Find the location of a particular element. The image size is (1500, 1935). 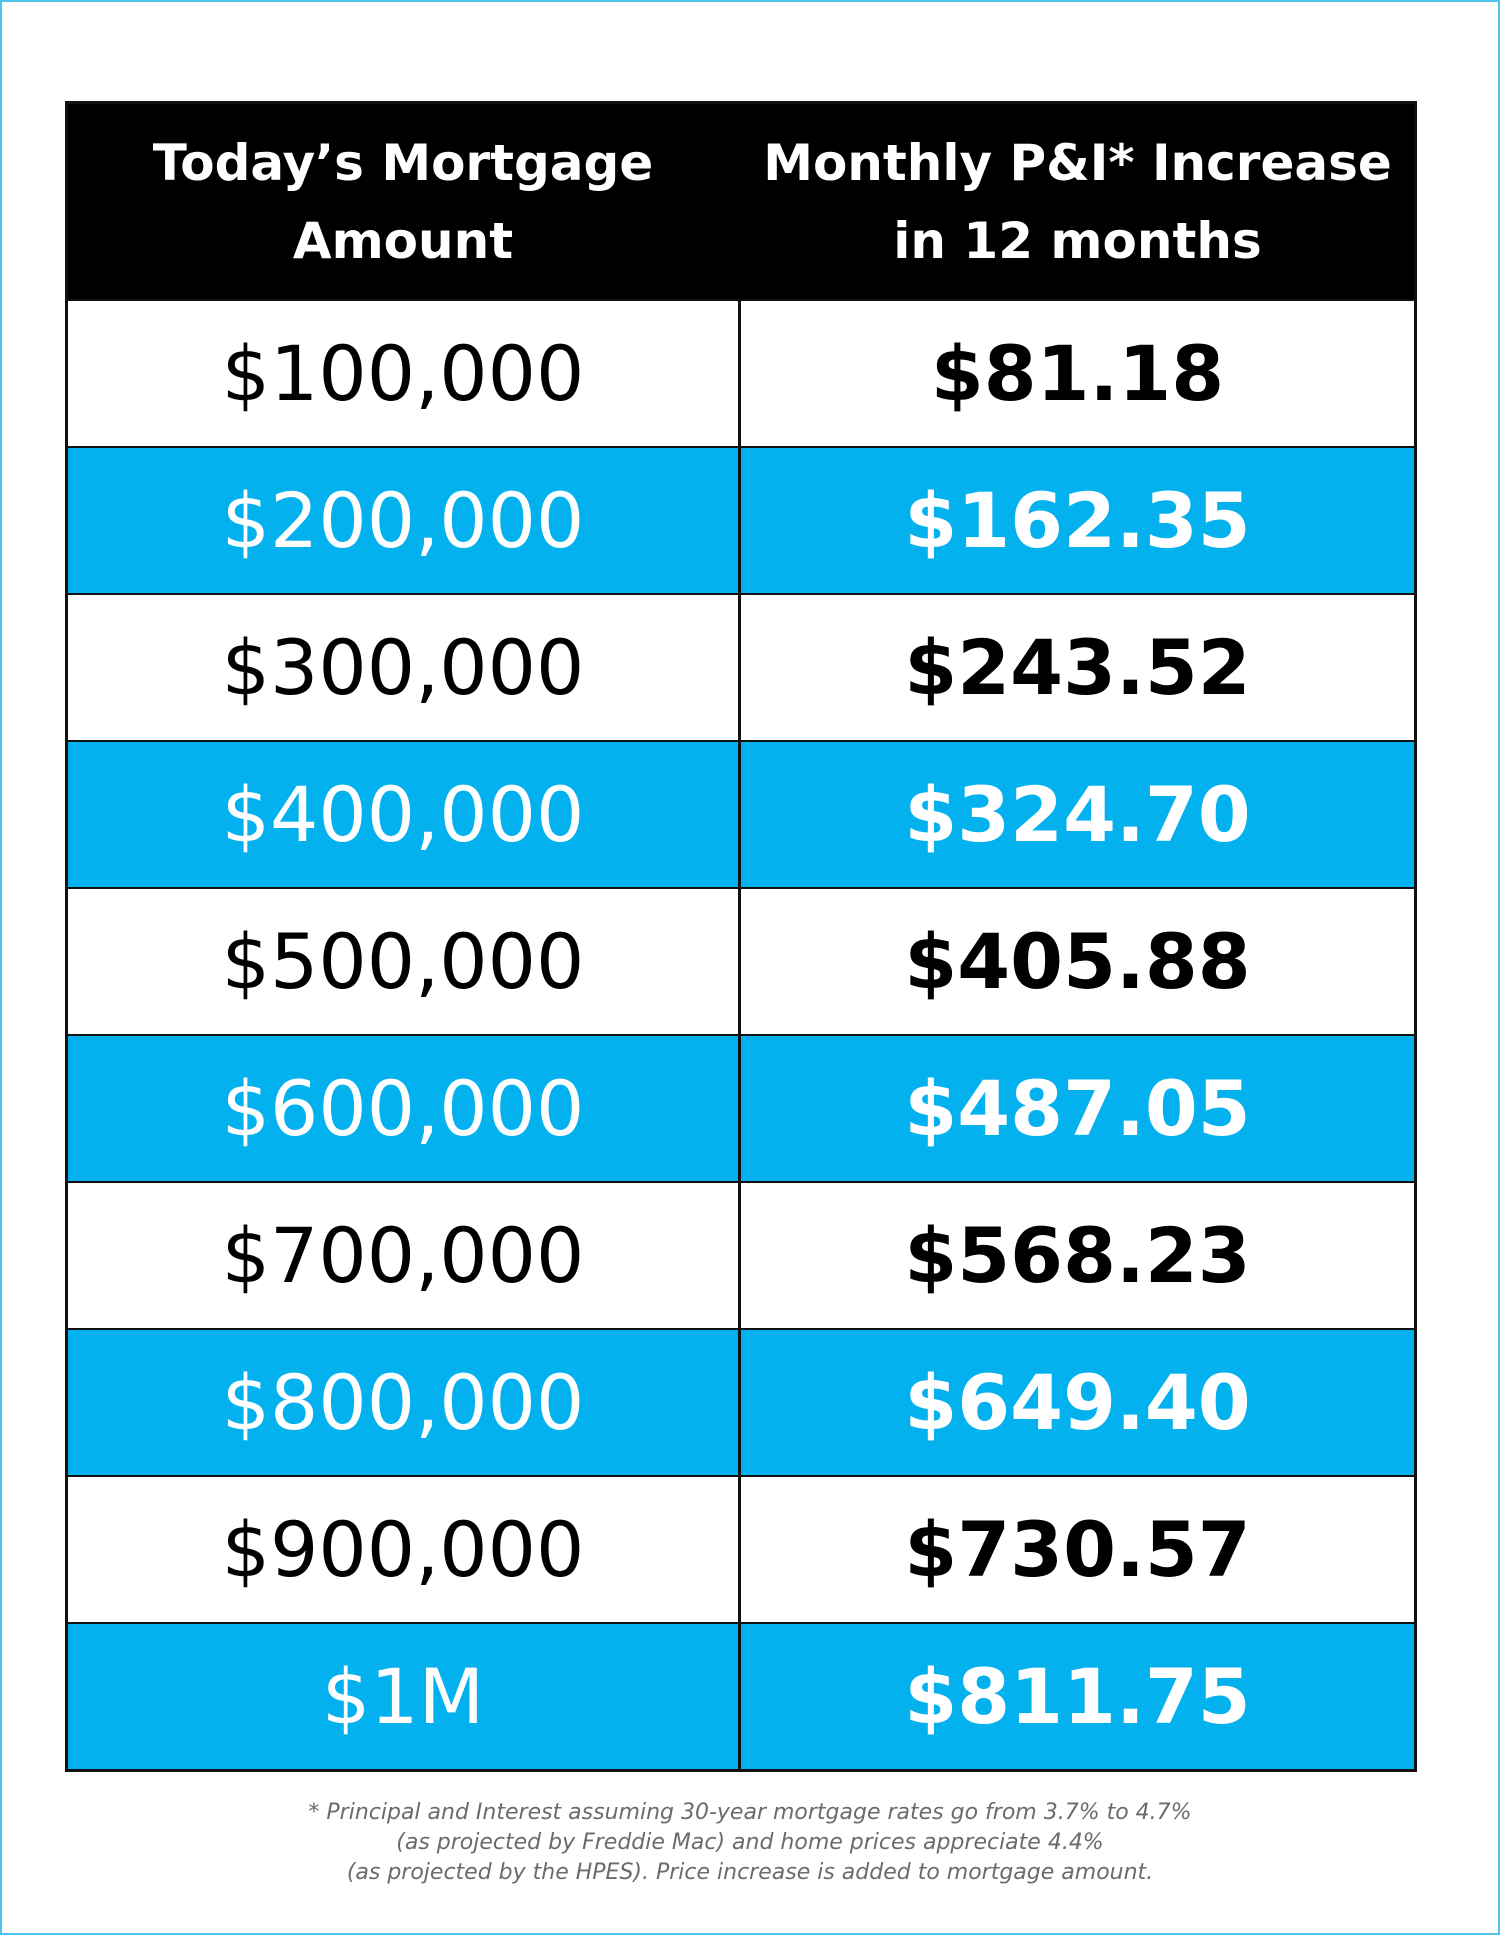

table-row: $900,000 $730.57 is located at coordinates (741, 1548).